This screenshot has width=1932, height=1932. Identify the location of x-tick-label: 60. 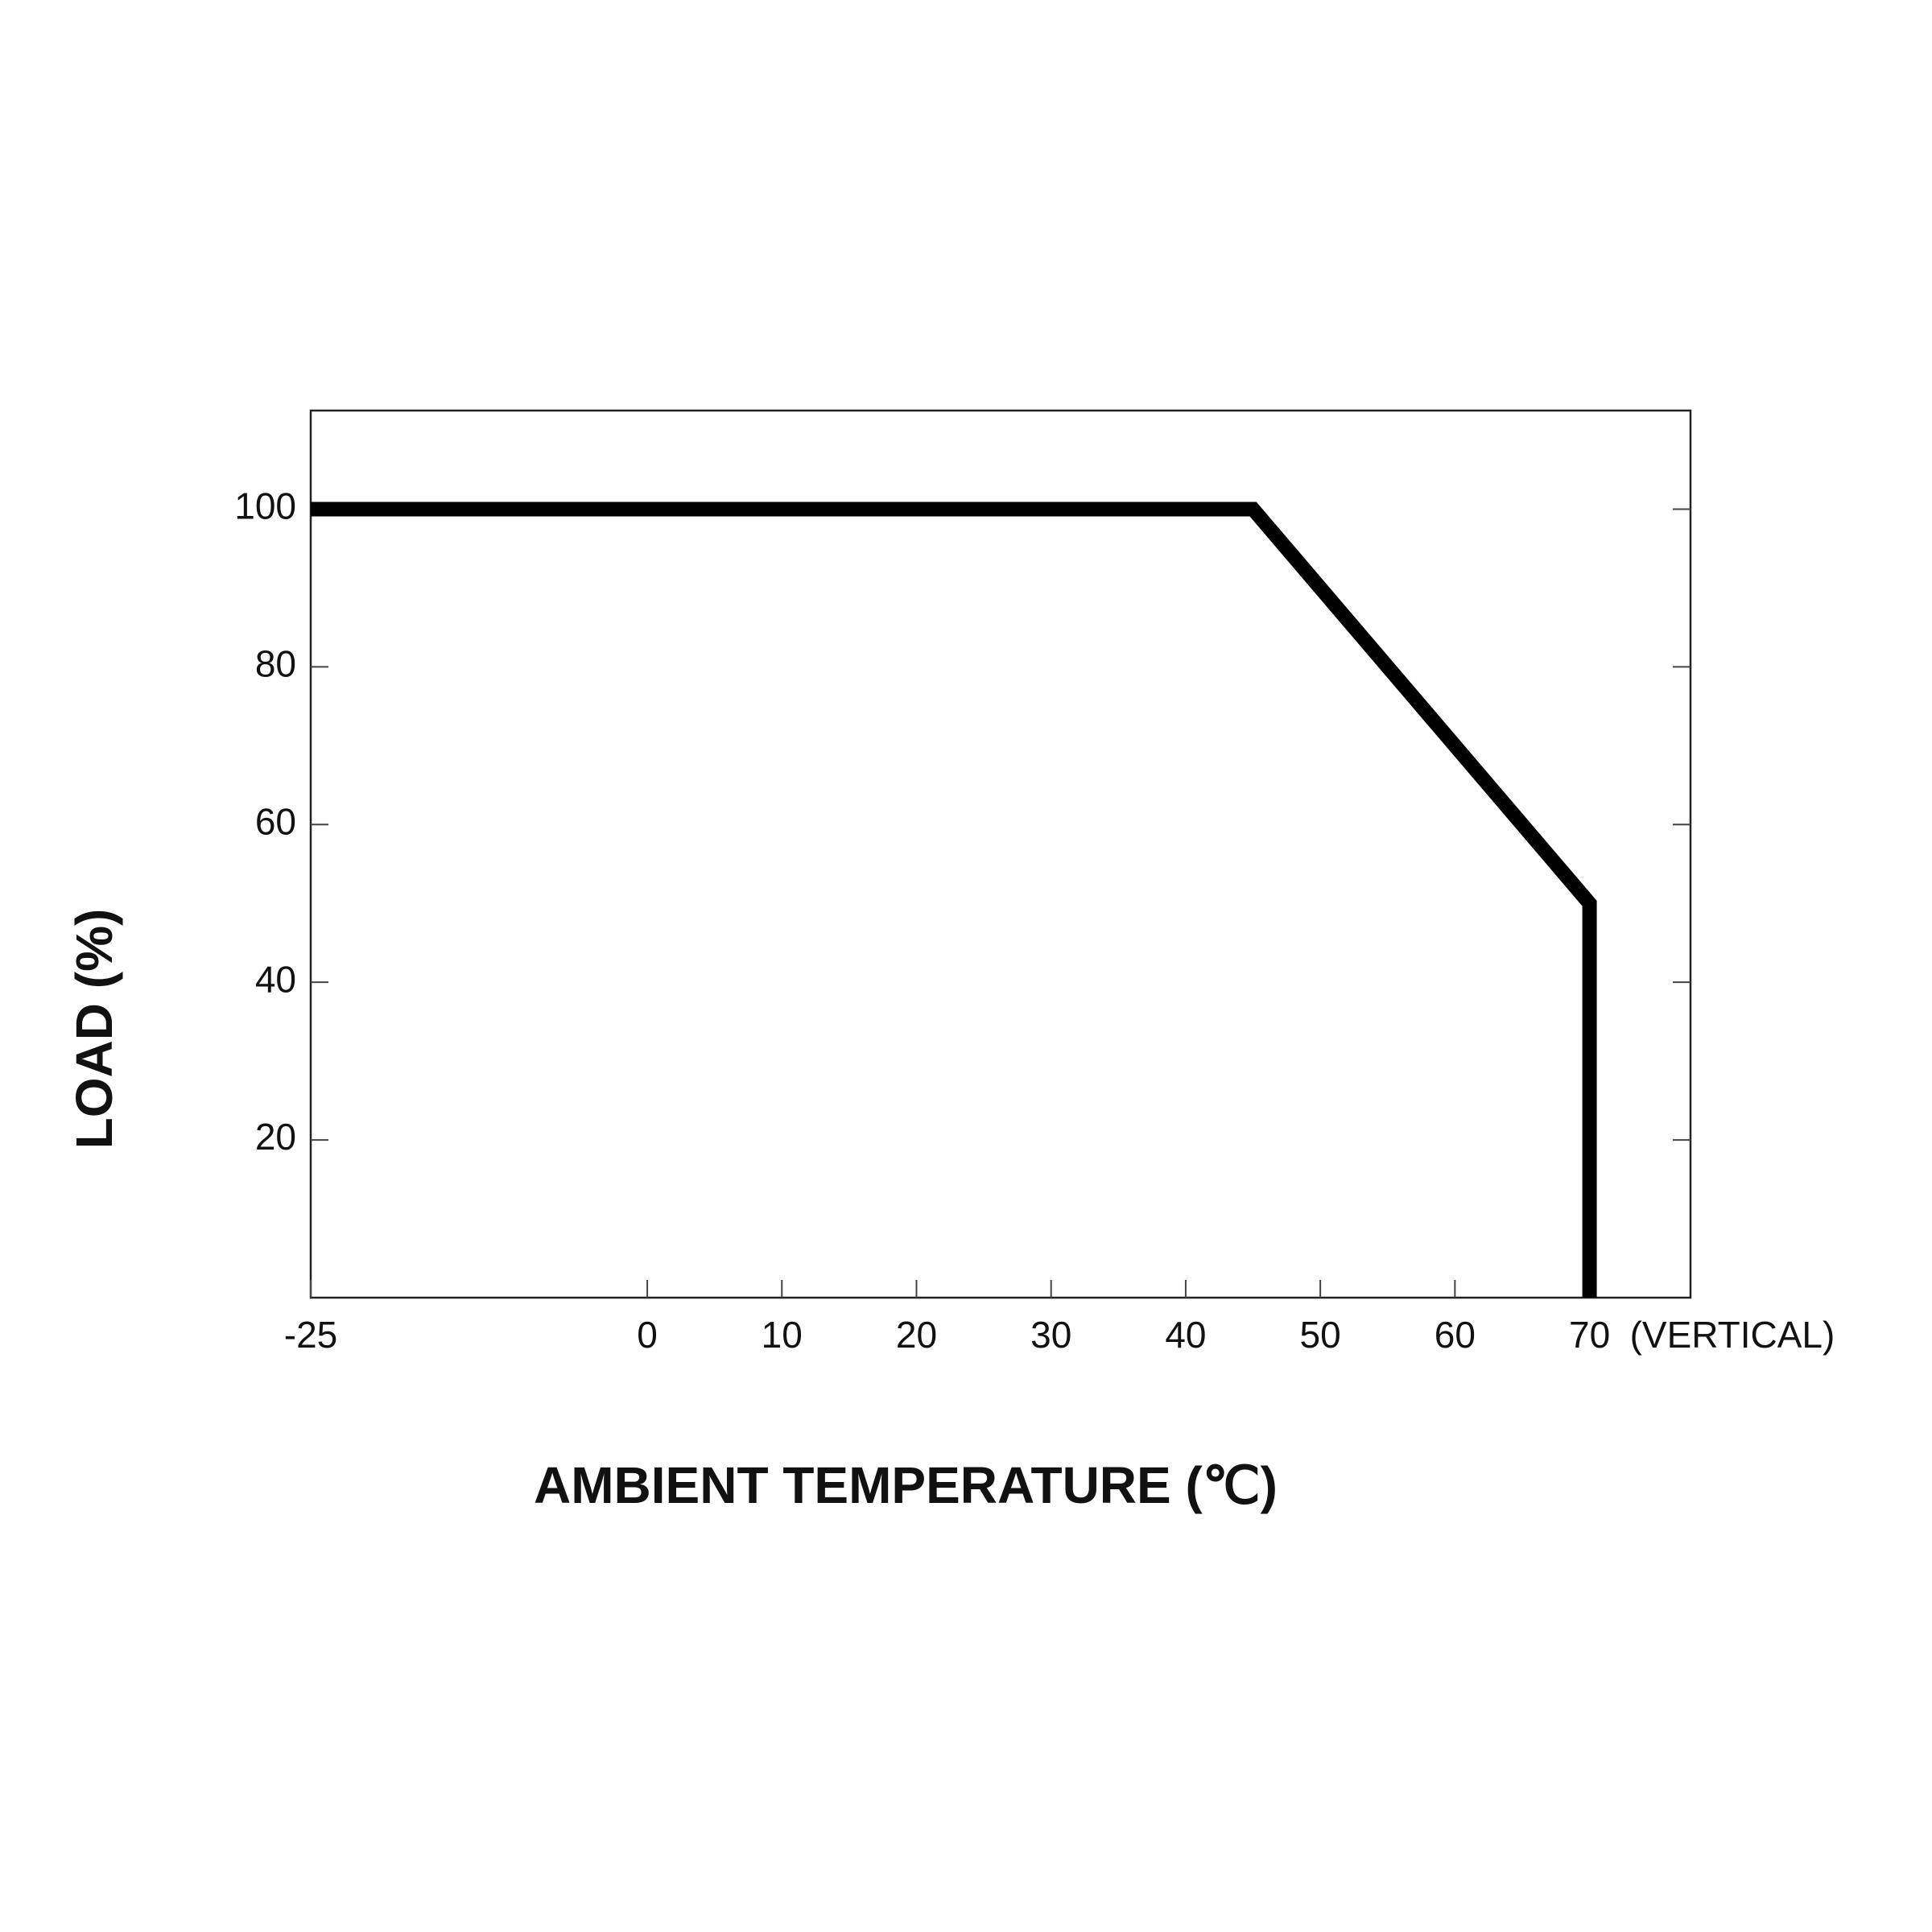
(1455, 1335).